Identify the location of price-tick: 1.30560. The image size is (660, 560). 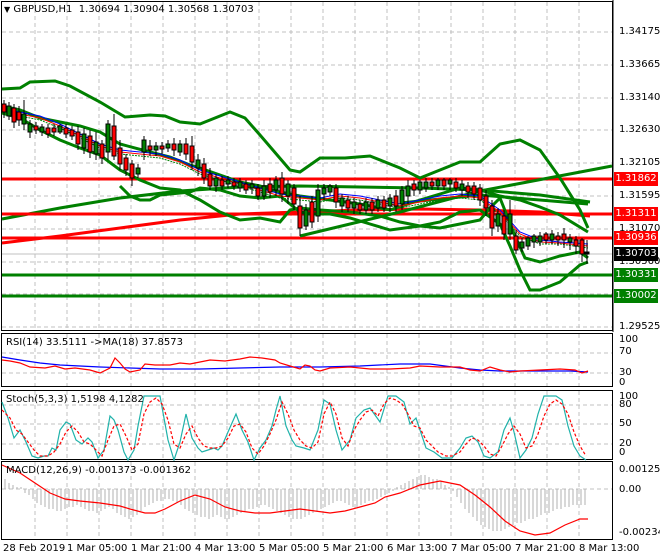
(639, 261).